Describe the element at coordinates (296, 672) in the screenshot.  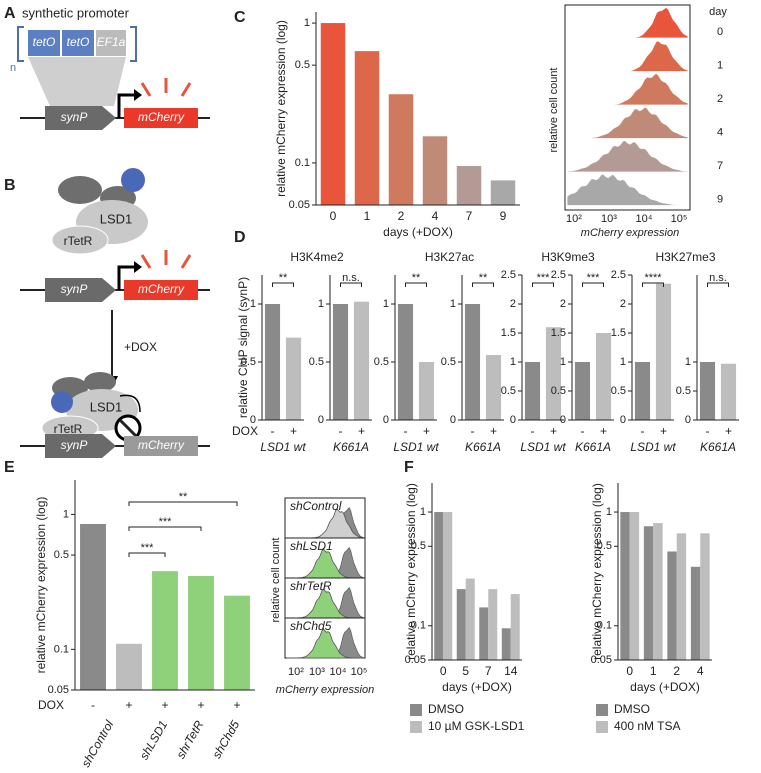
I see `x-tick-label: 10²` at that location.